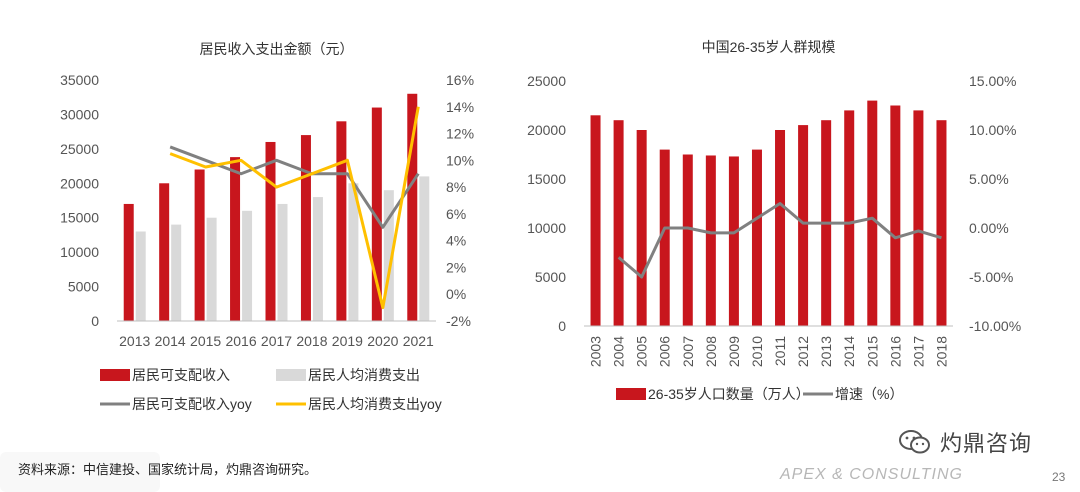 The image size is (1080, 492). I want to click on x-tick-label: 2021, so click(418, 341).